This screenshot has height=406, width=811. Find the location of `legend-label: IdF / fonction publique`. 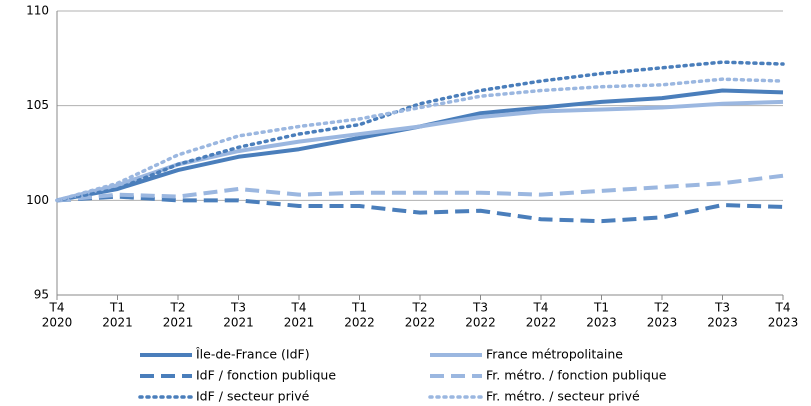

legend-label: IdF / fonction publique is located at coordinates (266, 375).